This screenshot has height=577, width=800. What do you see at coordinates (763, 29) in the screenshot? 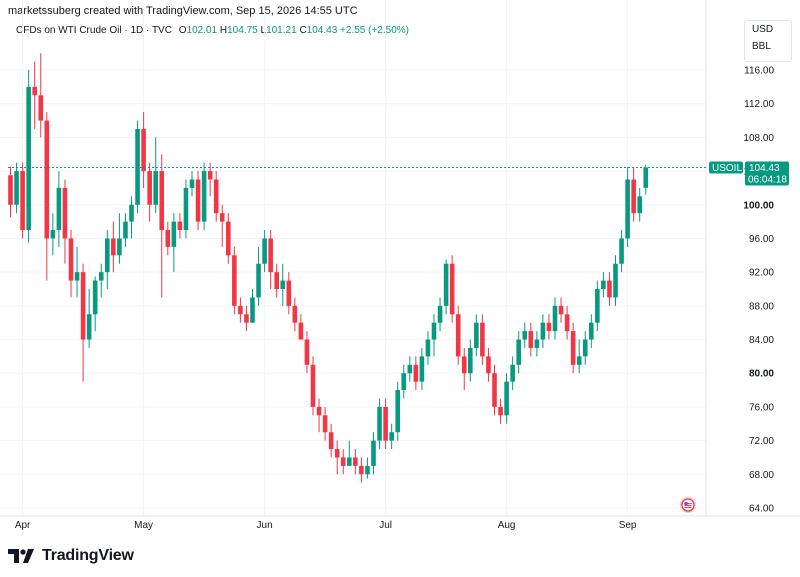
I see `currency-label: USD` at bounding box center [763, 29].